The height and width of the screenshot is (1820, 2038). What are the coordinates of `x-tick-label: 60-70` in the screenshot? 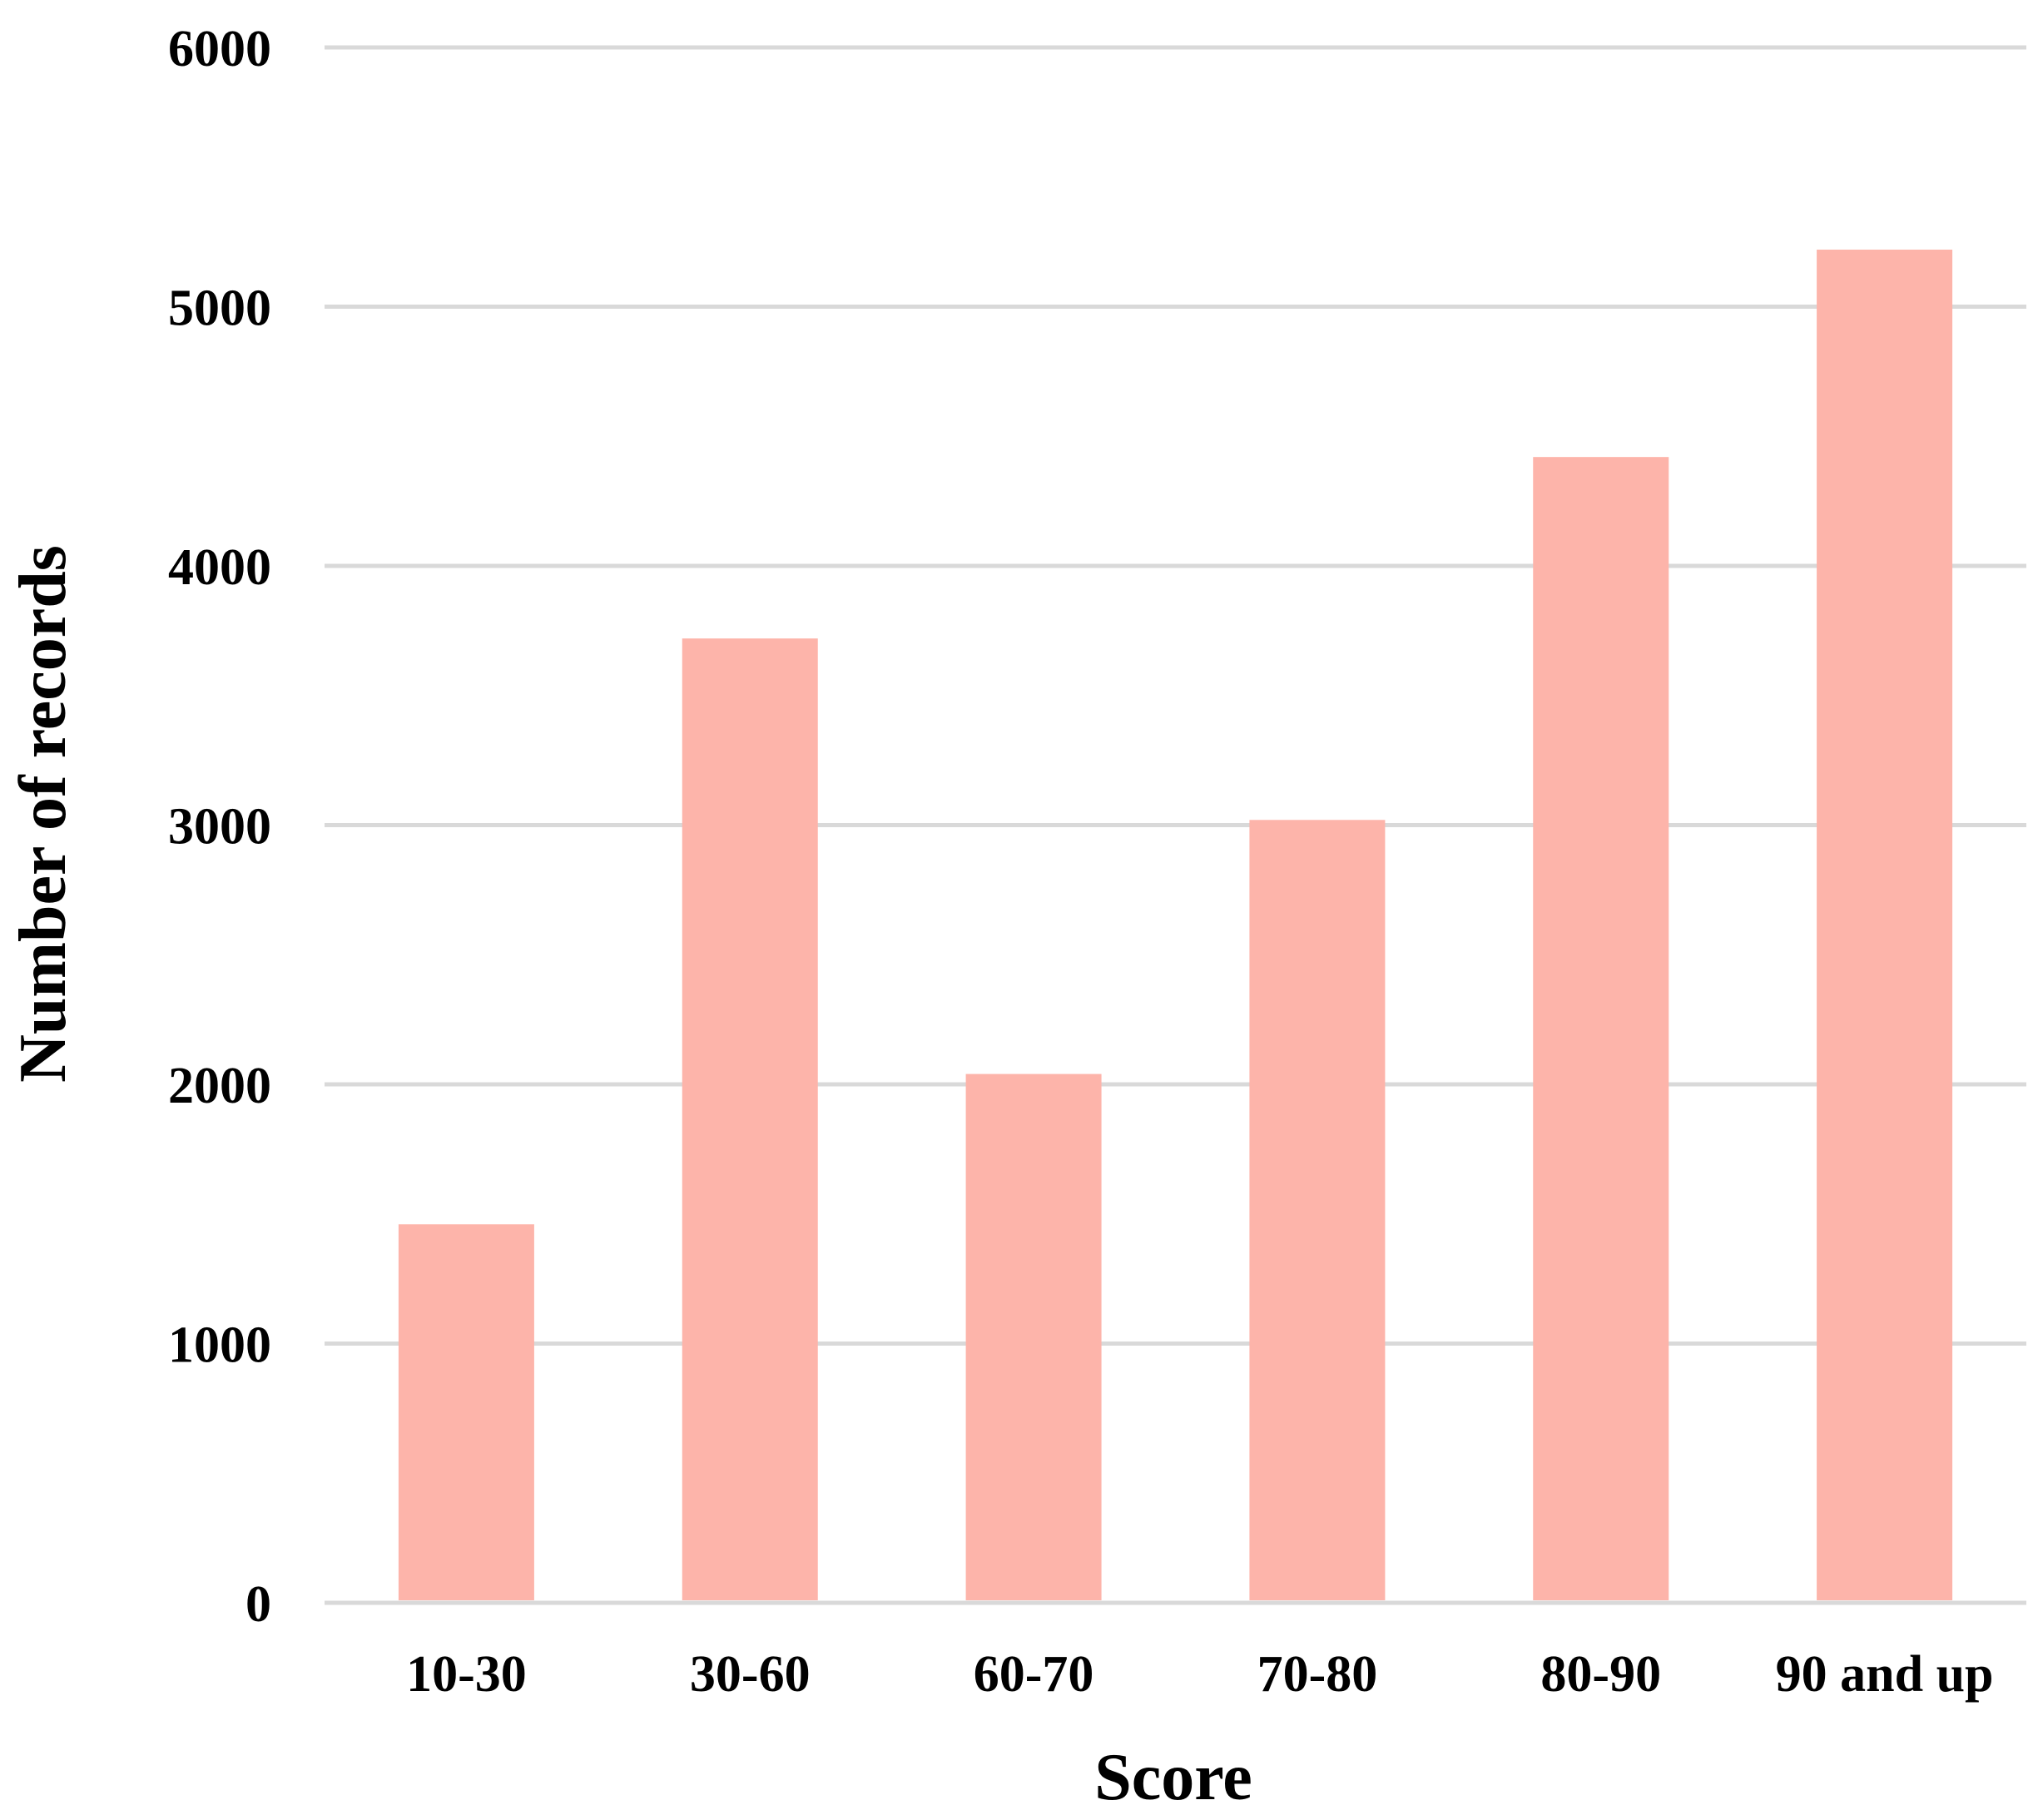 It's located at (1034, 1674).